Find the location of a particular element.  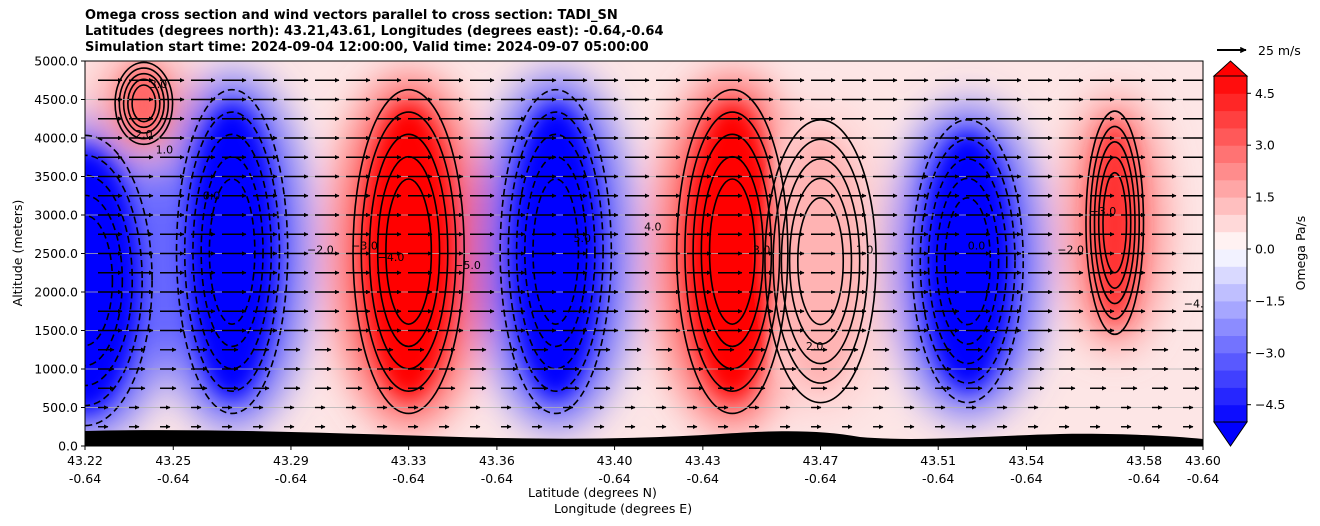

contour-label: 2.0 is located at coordinates (144, 134).